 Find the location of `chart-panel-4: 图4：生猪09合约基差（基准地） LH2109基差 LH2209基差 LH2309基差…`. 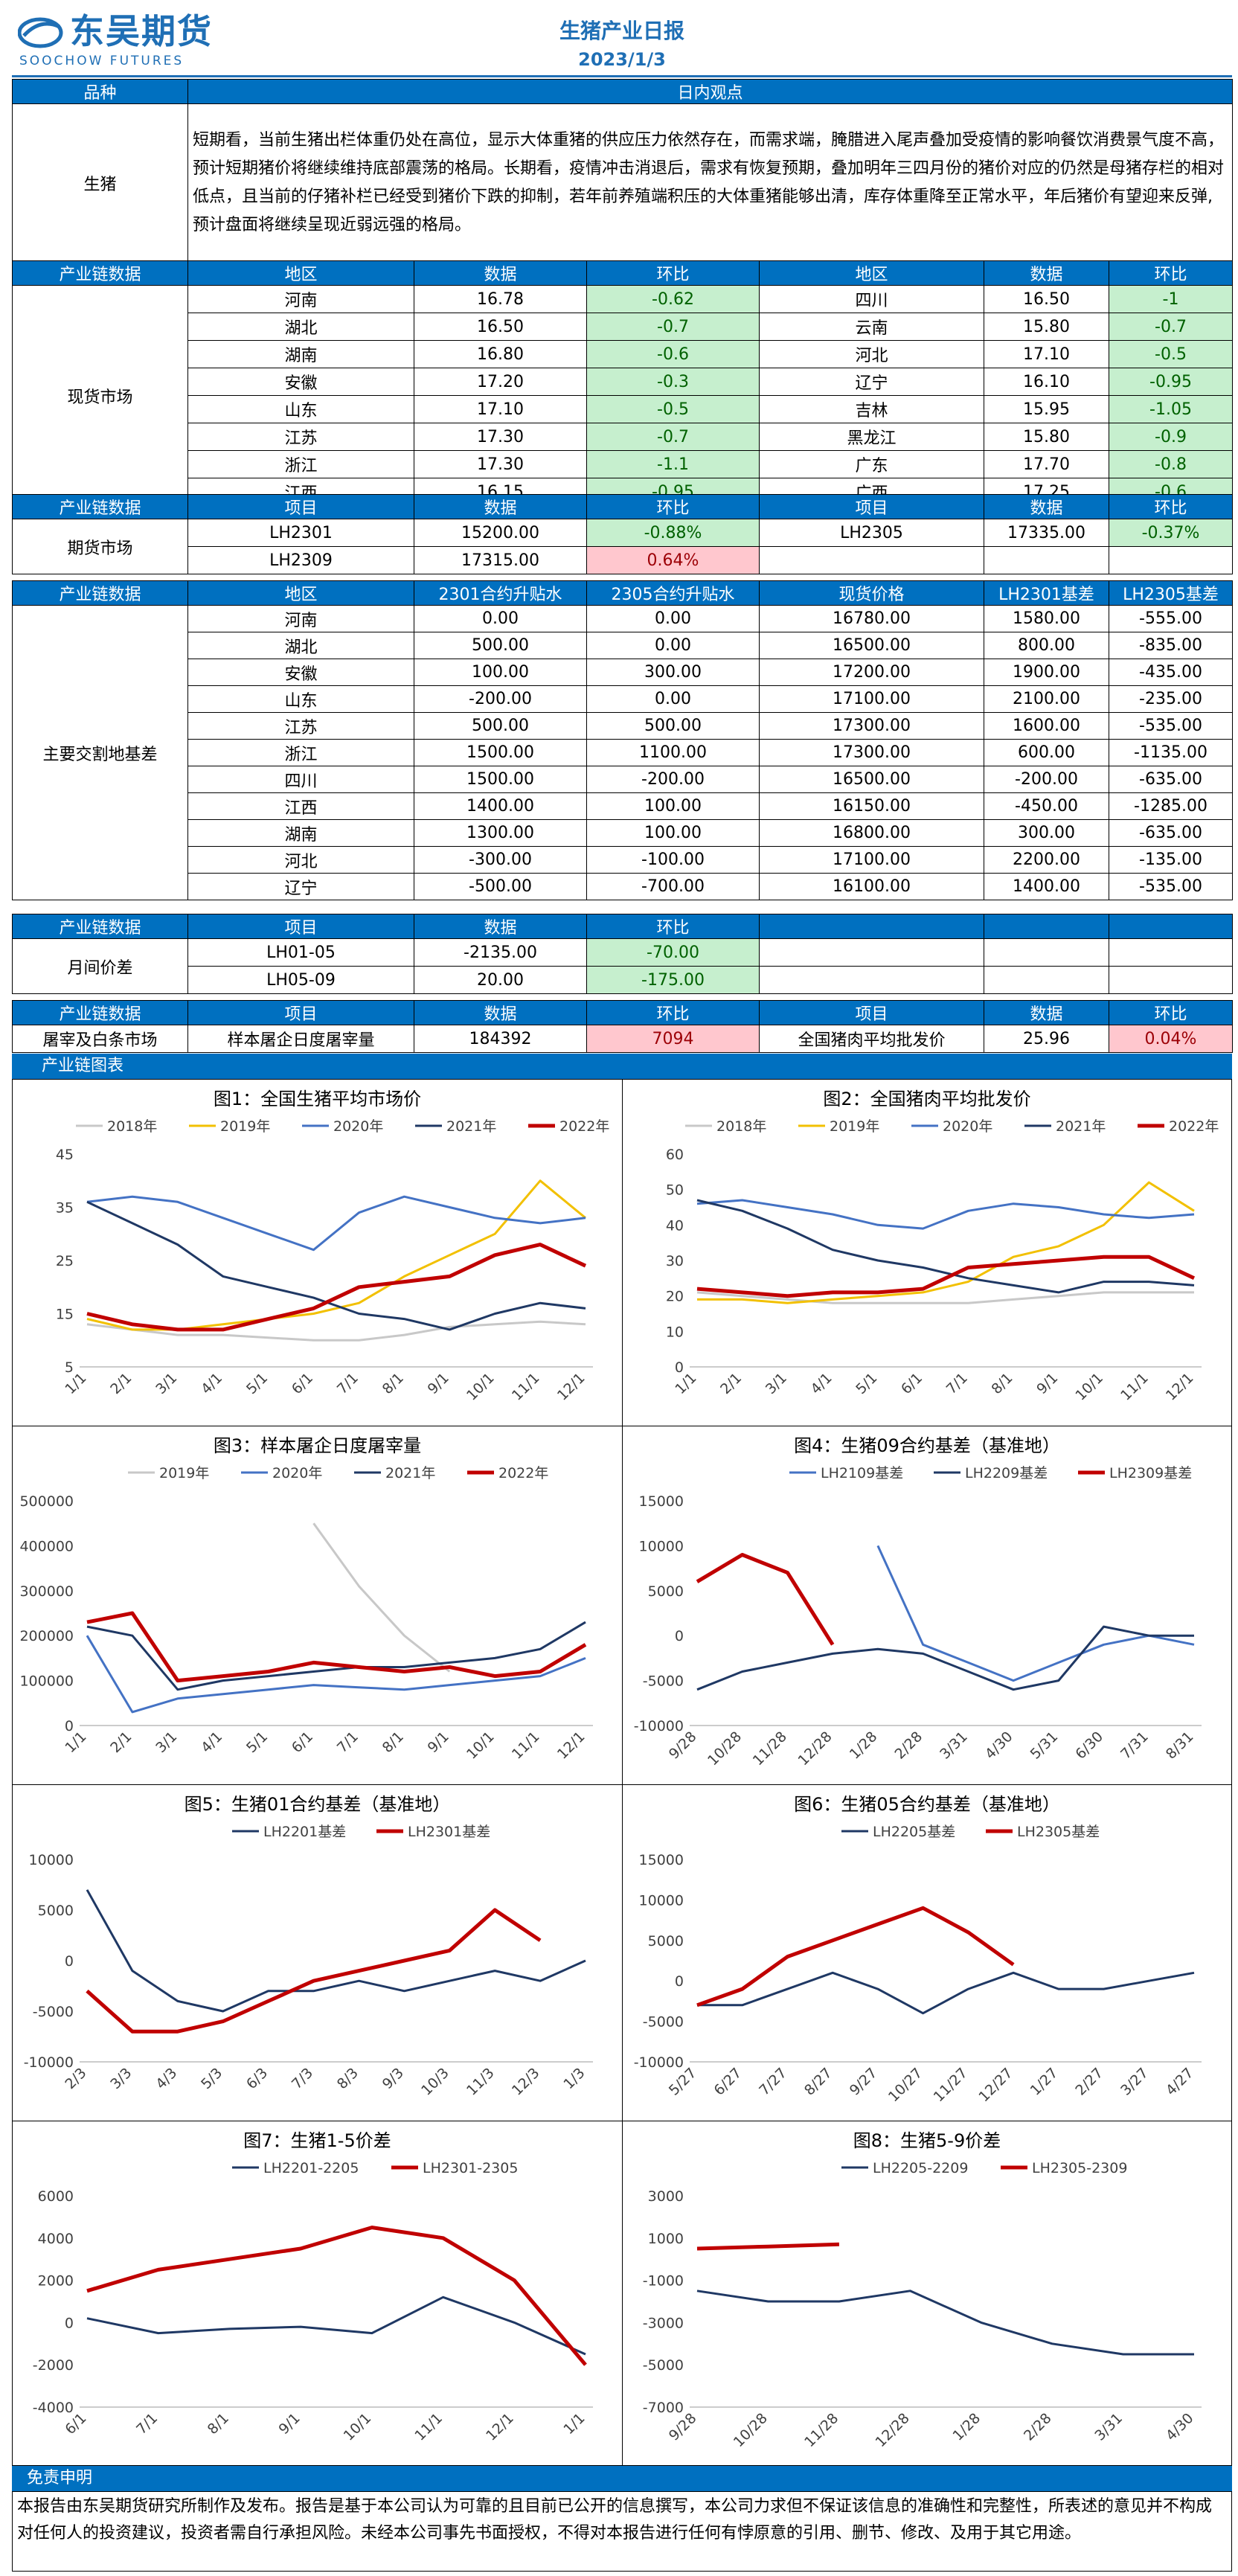

chart-panel-4: 图4：生猪09合约基差（基准地） LH2109基差 LH2209基差 LH2309基差… is located at coordinates (927, 1605).